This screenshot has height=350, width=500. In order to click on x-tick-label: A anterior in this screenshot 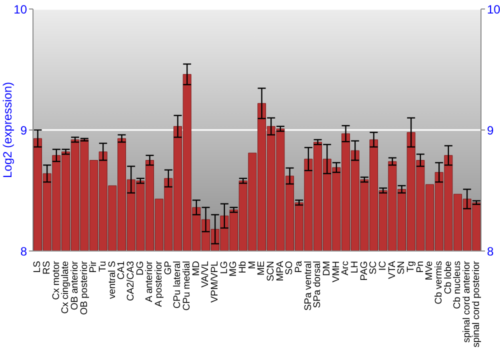, I will do `click(150, 281)`.